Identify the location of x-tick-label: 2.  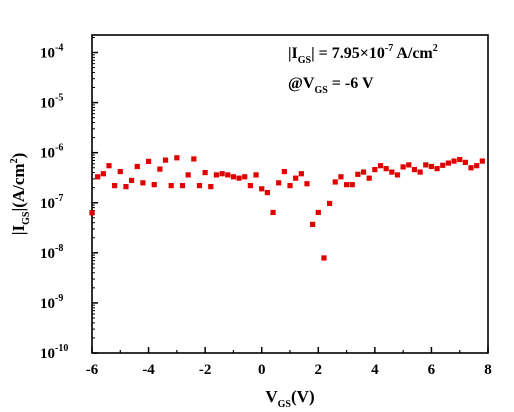
(319, 370).